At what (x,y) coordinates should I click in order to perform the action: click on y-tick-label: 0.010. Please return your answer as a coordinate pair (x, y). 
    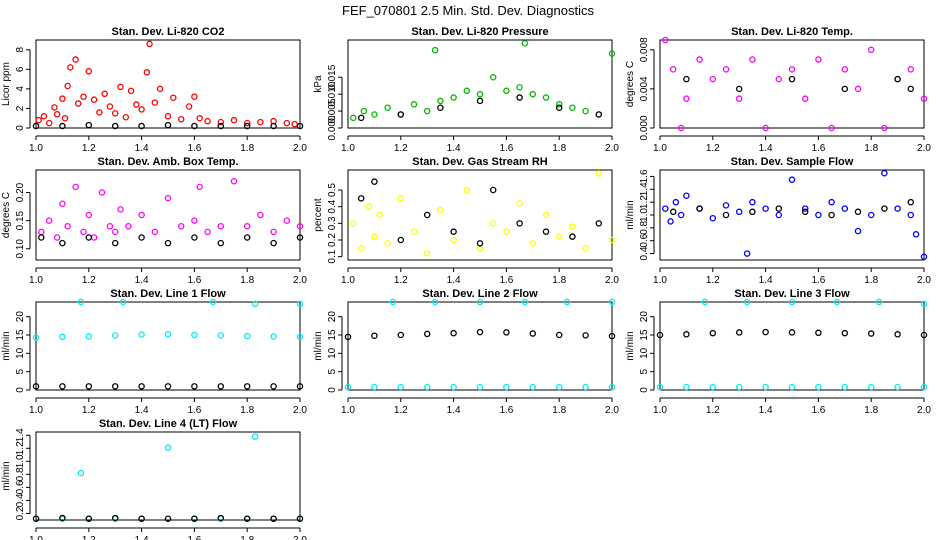
    Looking at the image, I should click on (332, 93).